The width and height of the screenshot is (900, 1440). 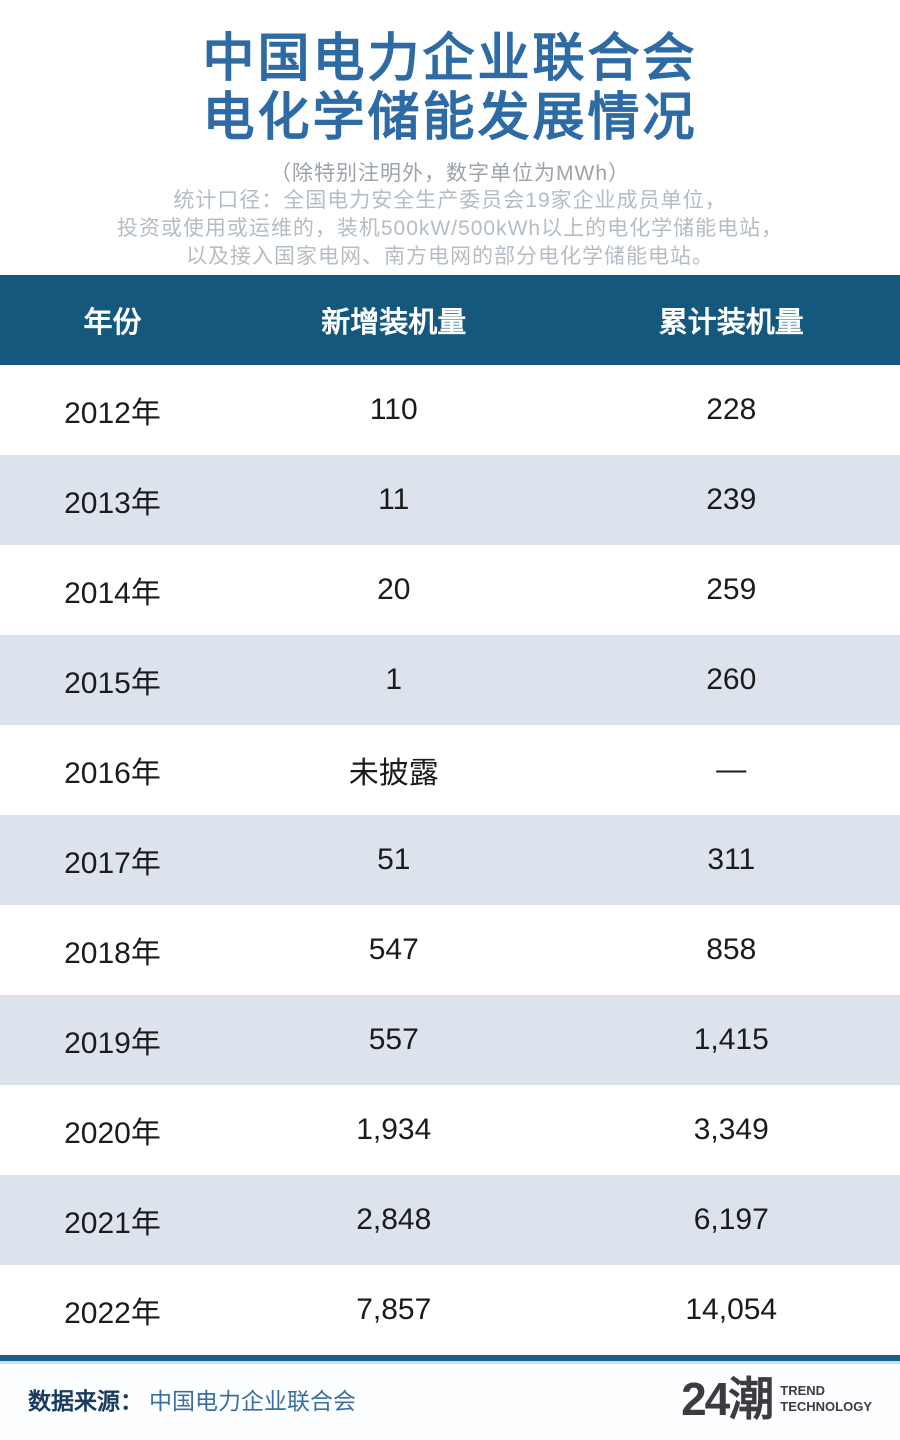 What do you see at coordinates (394, 679) in the screenshot?
I see `table-cell: 1` at bounding box center [394, 679].